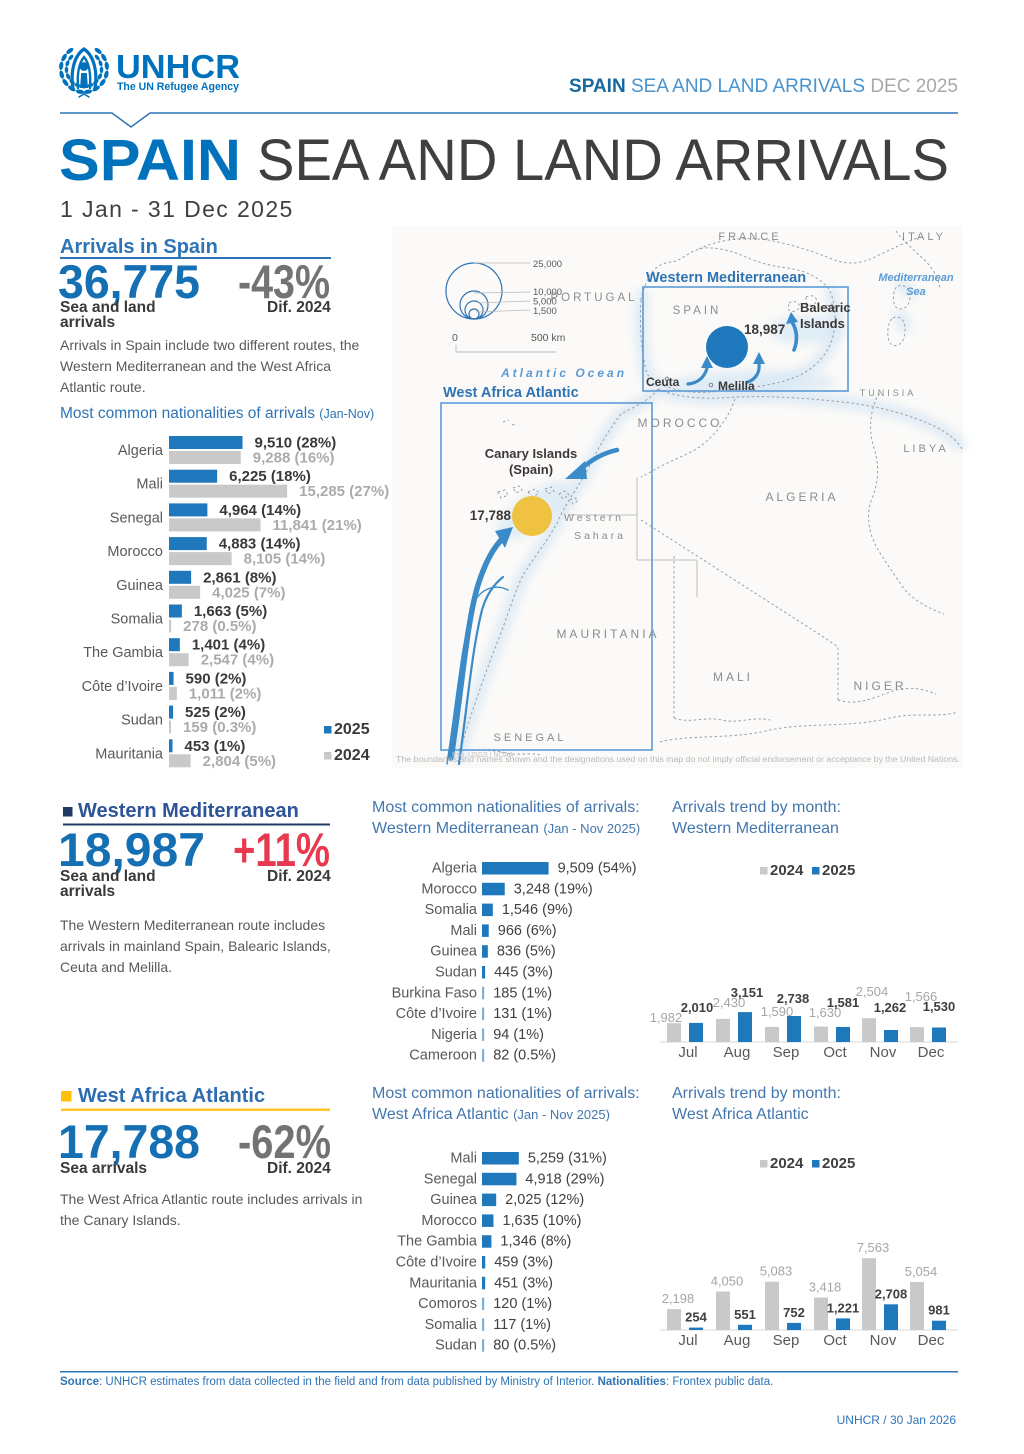 This screenshot has height=1454, width=1024. I want to click on svg-text: arrivals, so click(87, 322).